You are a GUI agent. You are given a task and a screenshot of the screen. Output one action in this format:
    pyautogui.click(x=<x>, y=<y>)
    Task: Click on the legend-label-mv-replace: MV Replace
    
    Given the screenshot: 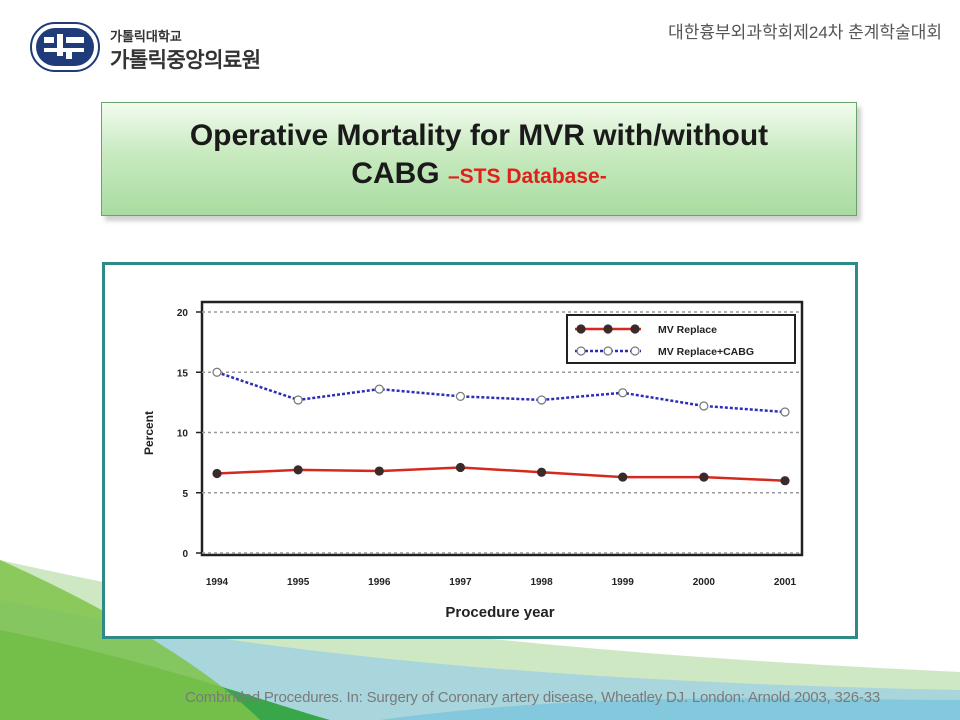 What is the action you would take?
    pyautogui.click(x=687, y=330)
    